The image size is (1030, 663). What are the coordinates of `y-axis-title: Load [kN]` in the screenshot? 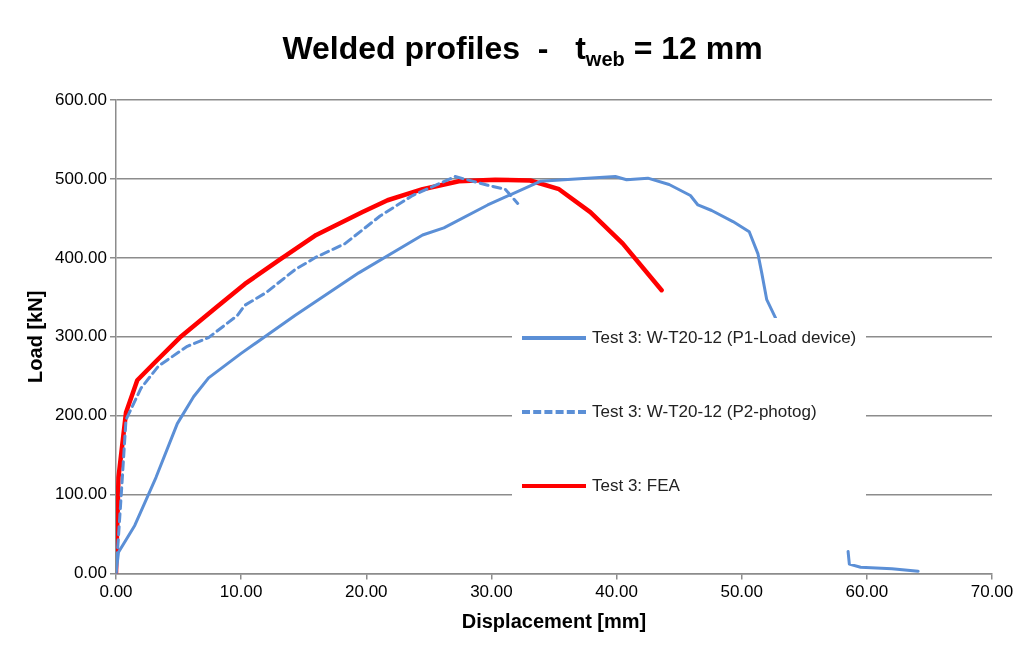 It's located at (34, 336).